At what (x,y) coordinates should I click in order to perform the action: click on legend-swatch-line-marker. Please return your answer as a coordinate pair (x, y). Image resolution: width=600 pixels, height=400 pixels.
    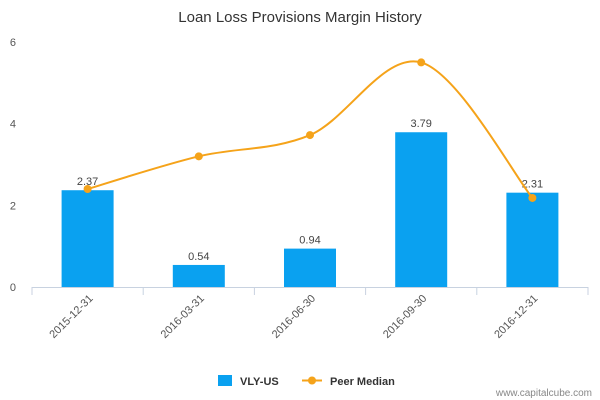
    Looking at the image, I should click on (312, 380).